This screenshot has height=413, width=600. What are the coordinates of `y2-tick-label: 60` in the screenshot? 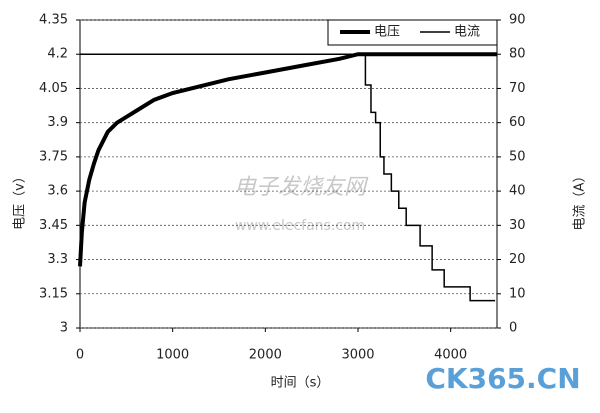 It's located at (517, 122).